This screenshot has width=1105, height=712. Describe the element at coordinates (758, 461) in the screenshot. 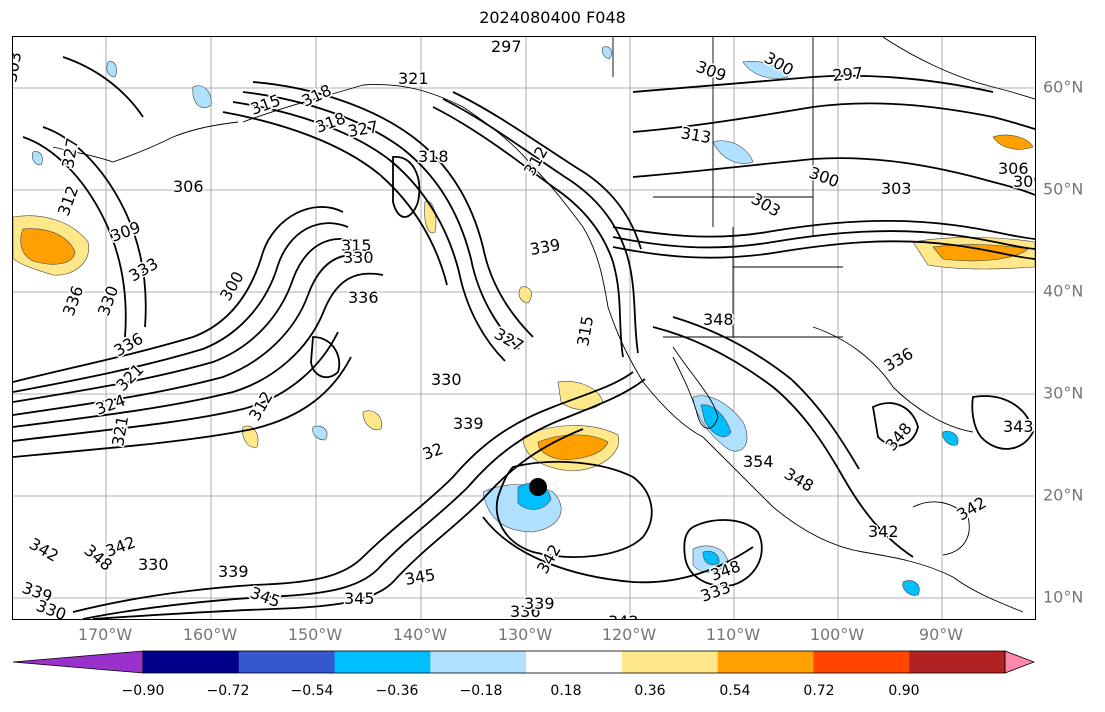

I see `contour-label: 354` at that location.